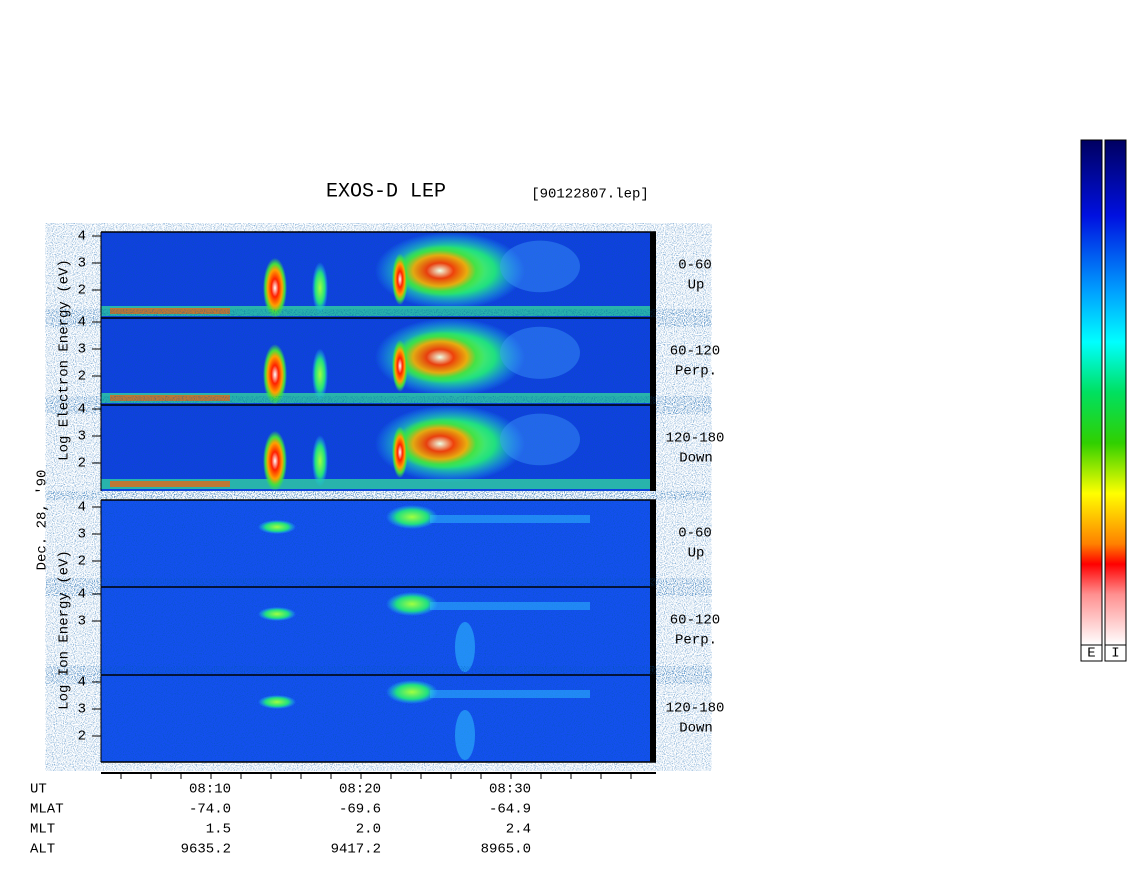 This screenshot has width=1130, height=875. I want to click on colorbar-label: I, so click(1115, 654).